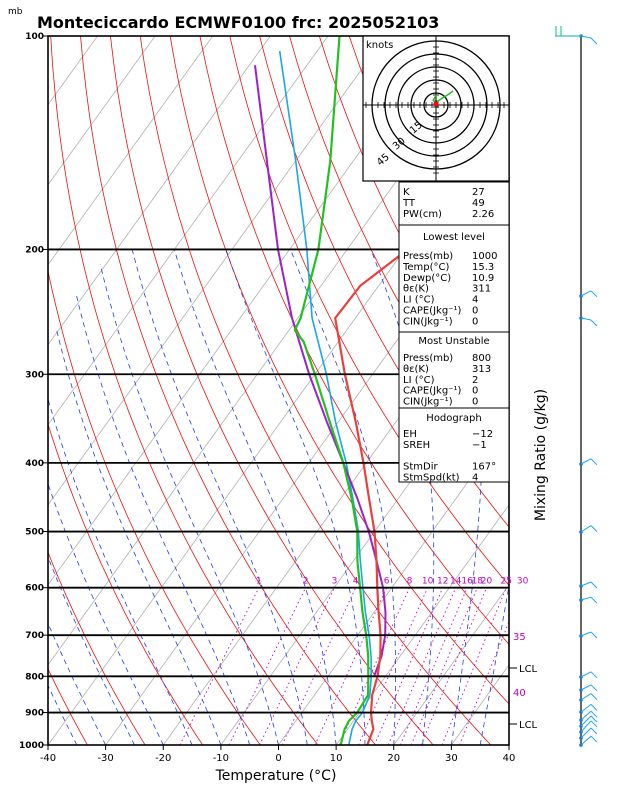  I want to click on mixing-ratio-label: 3, so click(335, 582).